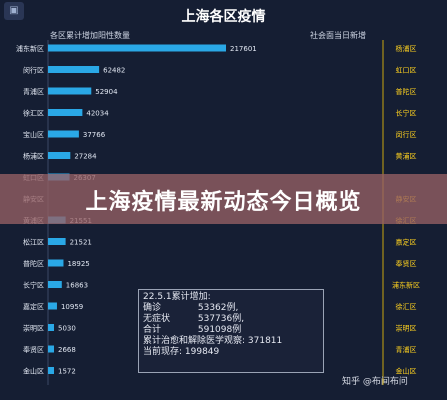  Describe the element at coordinates (77, 286) in the screenshot. I see `value-label: 16863` at that location.